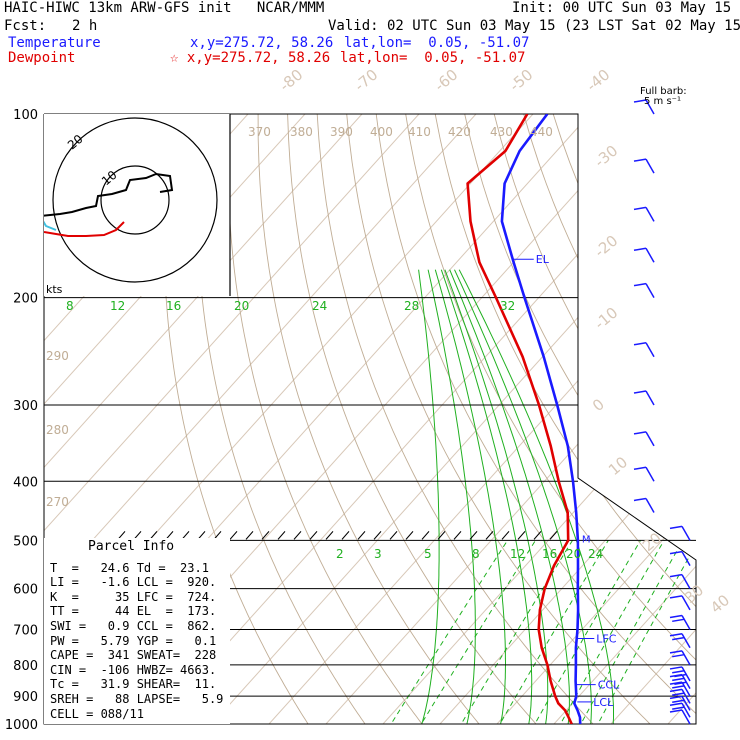 This screenshot has height=740, width=740. Describe the element at coordinates (618, 466) in the screenshot. I see `isotherm-label: 10` at that location.